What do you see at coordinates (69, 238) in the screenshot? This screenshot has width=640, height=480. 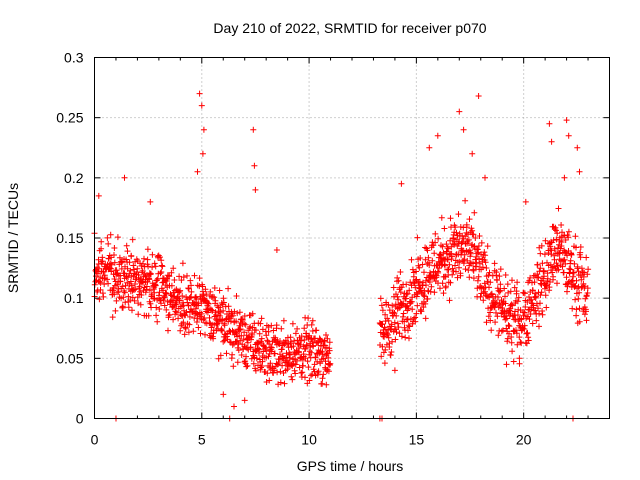 I see `y-tick-label: 0.15` at bounding box center [69, 238].